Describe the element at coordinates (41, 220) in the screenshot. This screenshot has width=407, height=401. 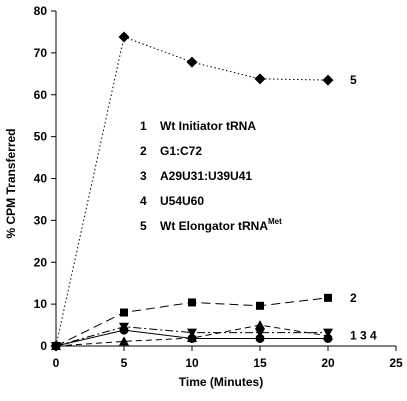
I see `y-tick-label: 30` at that location.